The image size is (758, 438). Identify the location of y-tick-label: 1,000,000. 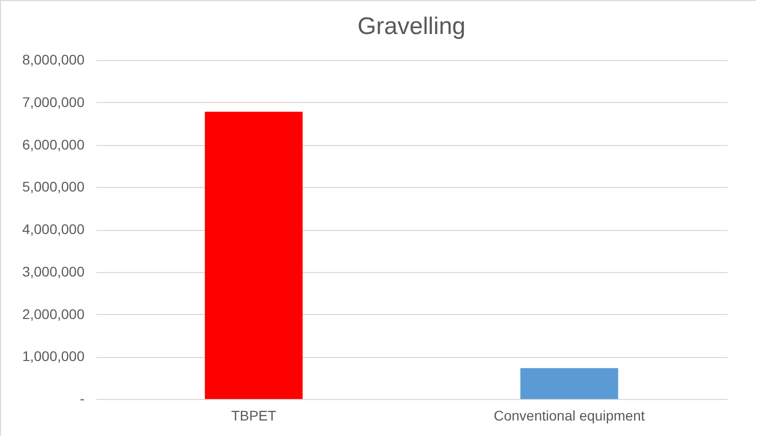
(53, 356).